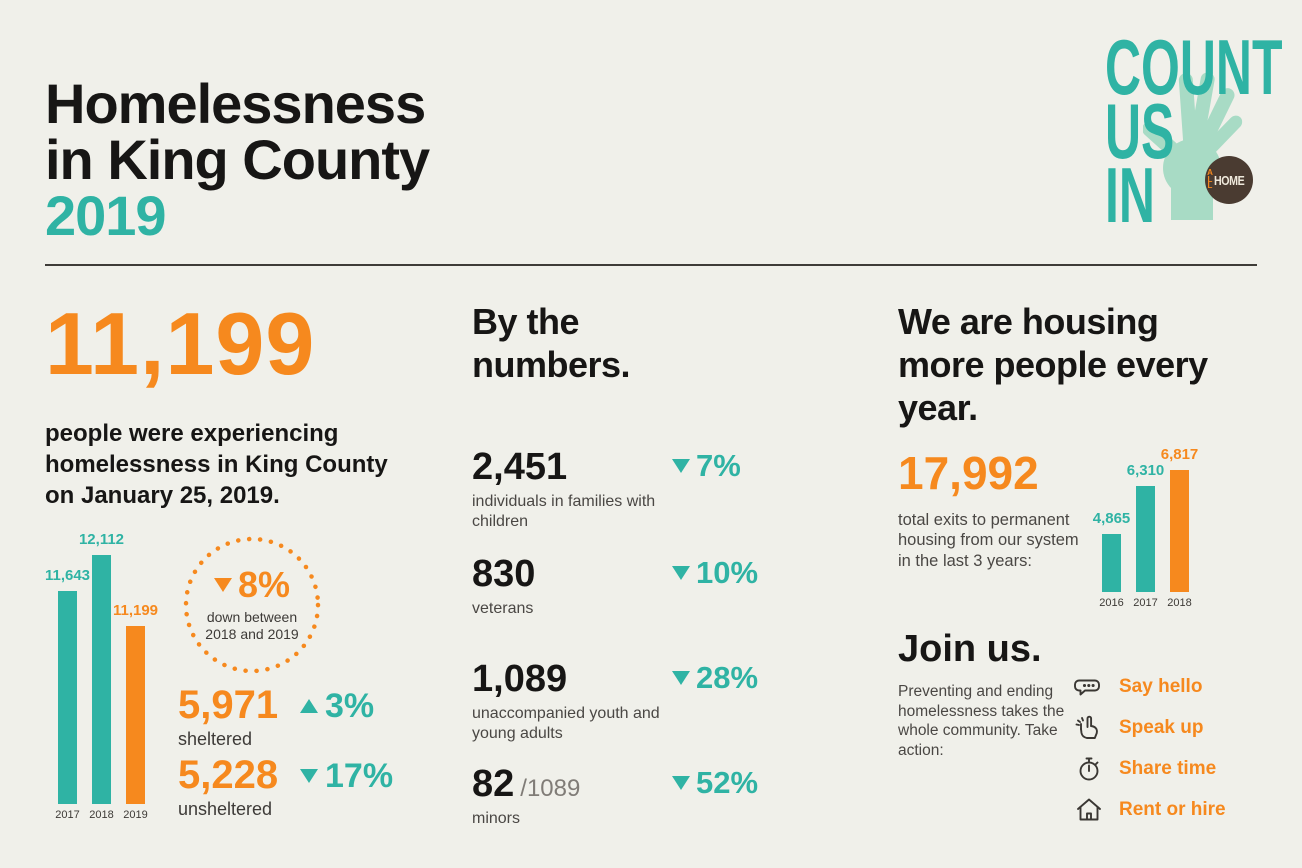 The image size is (1302, 868). I want to click on page-title: Homelessness in King County 2019, so click(237, 161).